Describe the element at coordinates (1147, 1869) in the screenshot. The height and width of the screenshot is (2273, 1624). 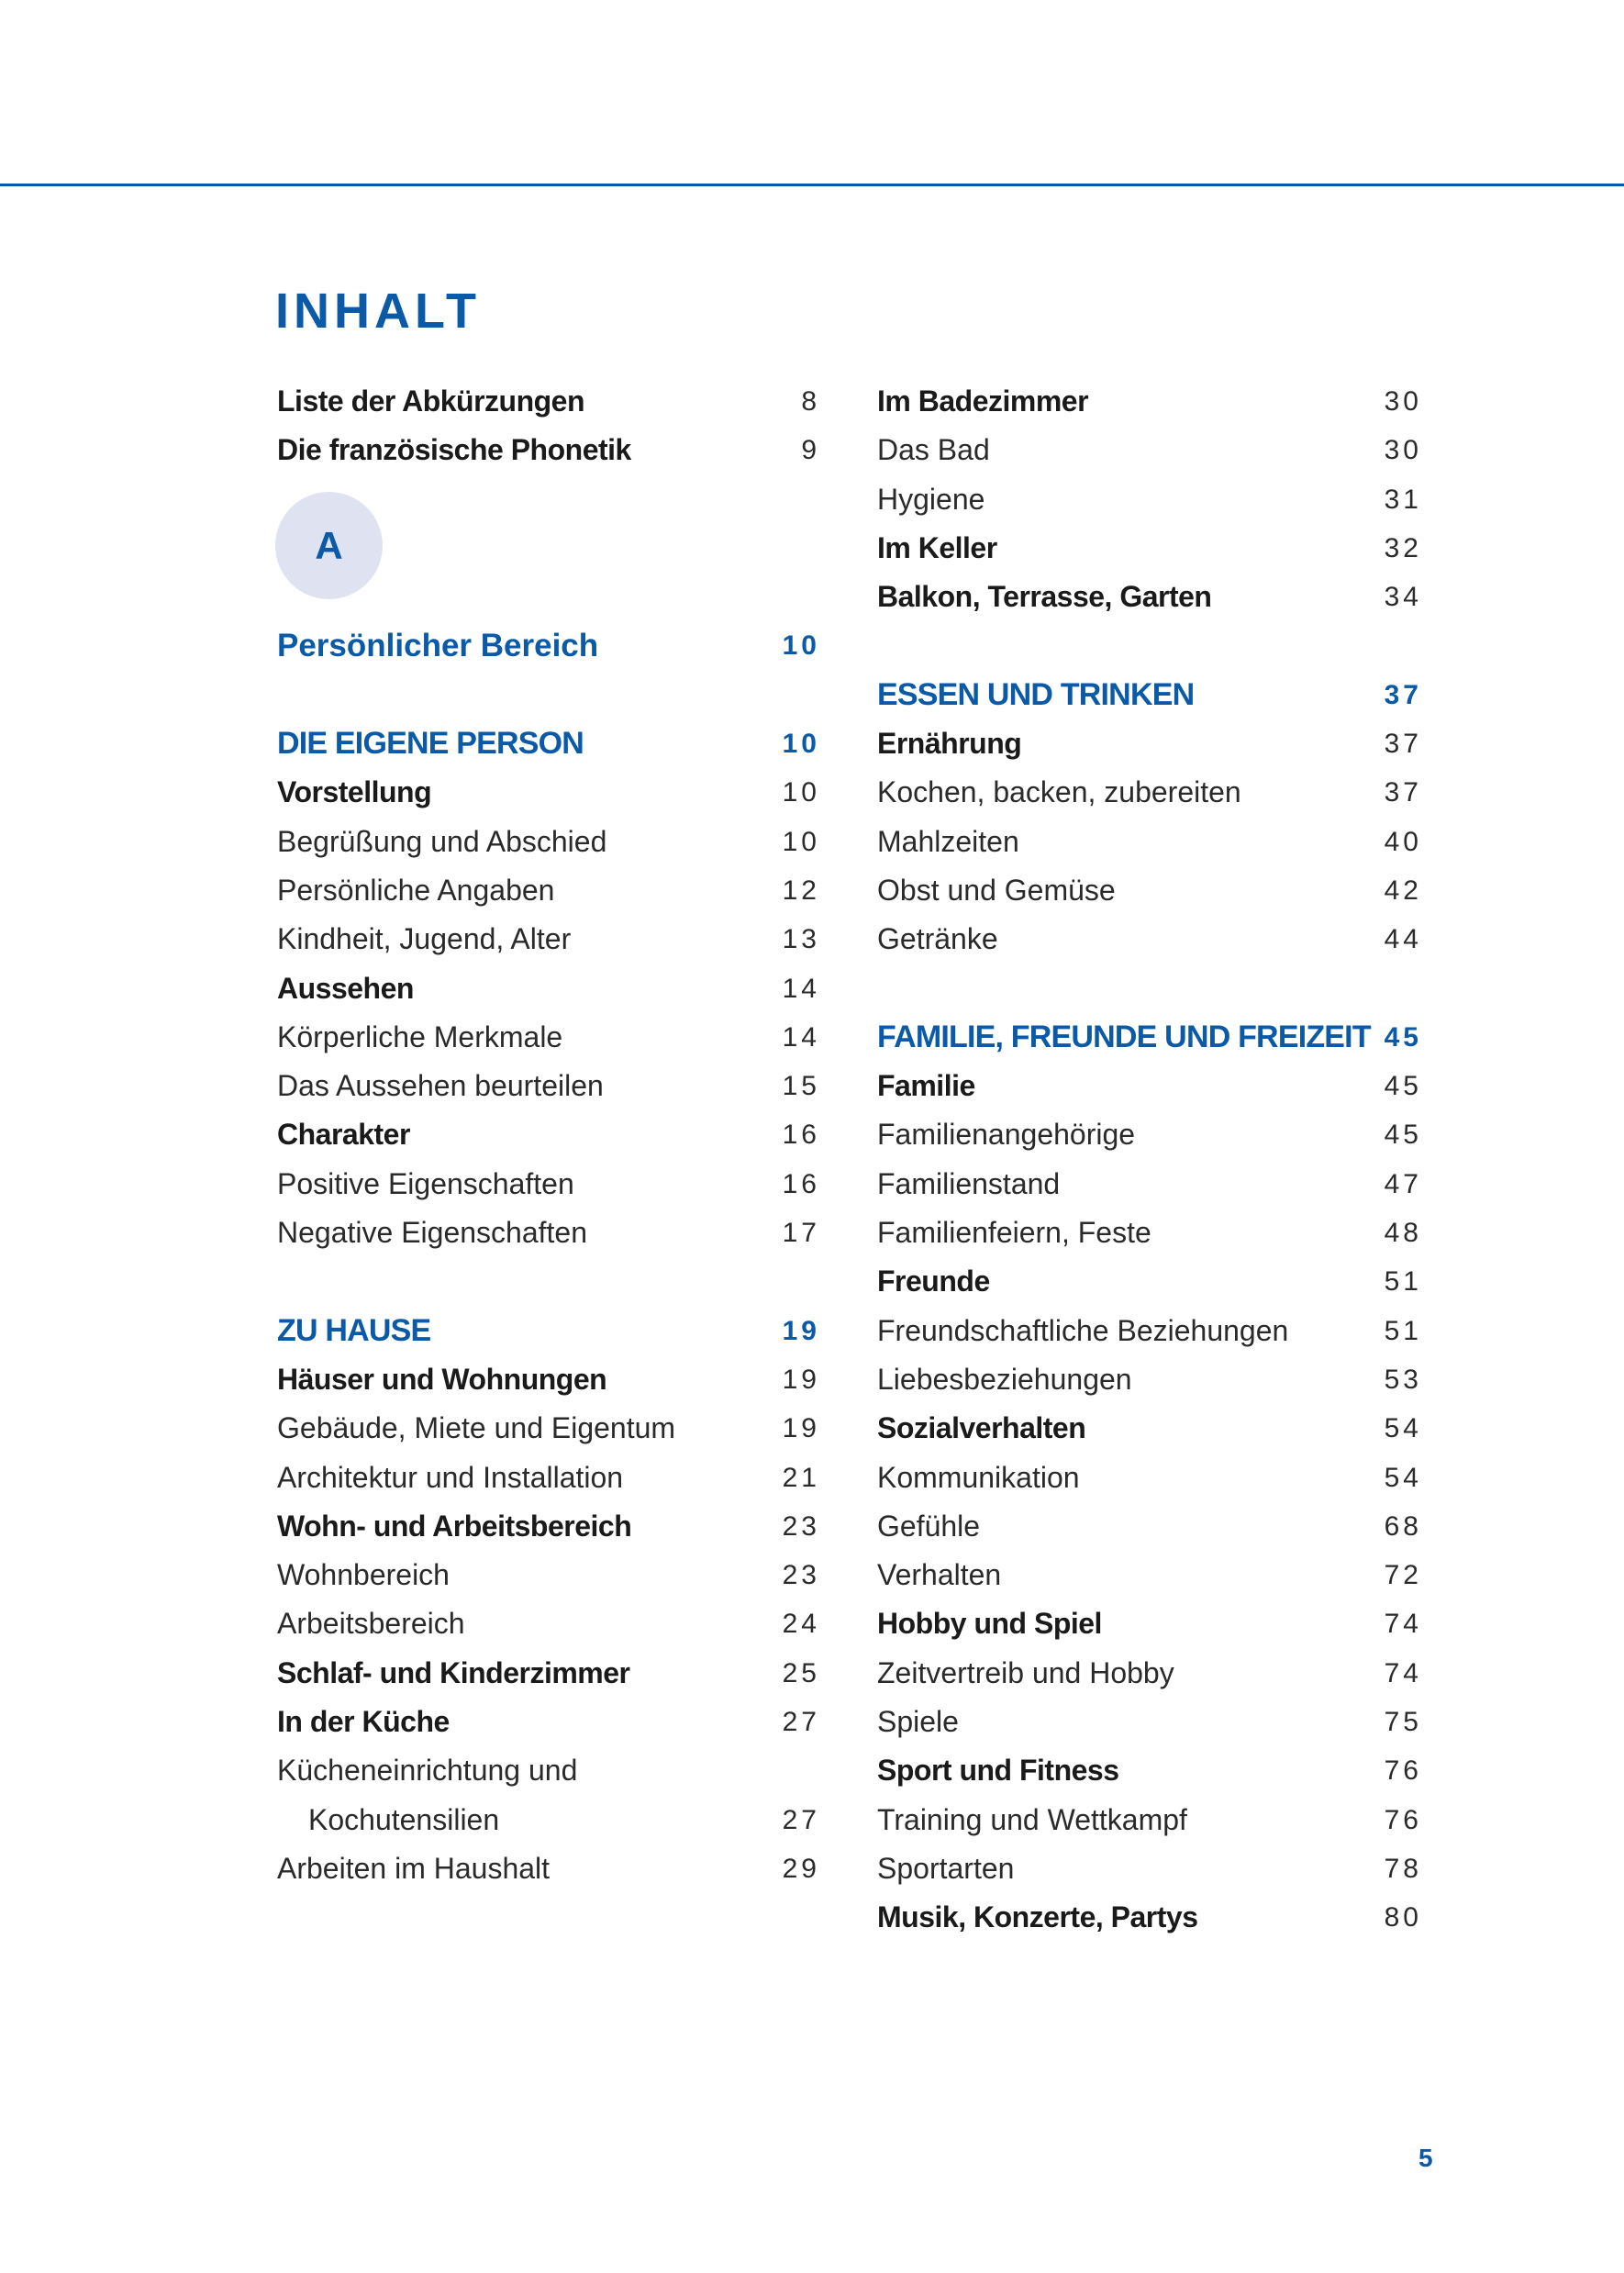
I see `toc-entry: Sportarten 78` at that location.